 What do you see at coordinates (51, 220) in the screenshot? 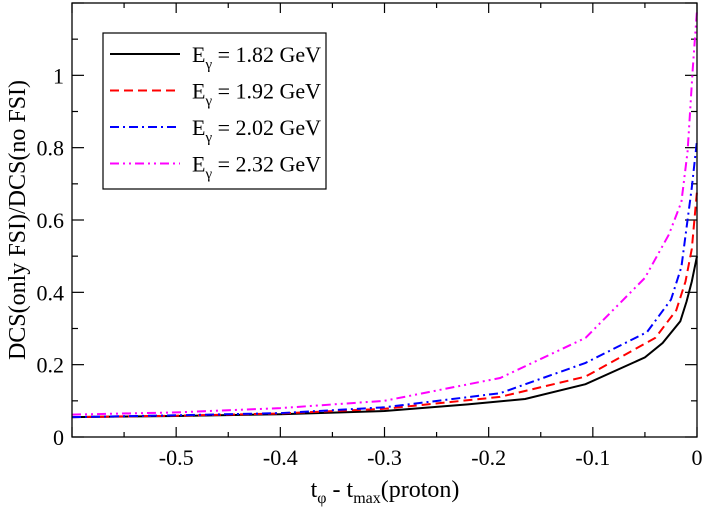
I see `y-tick-label: 0.6` at bounding box center [51, 220].